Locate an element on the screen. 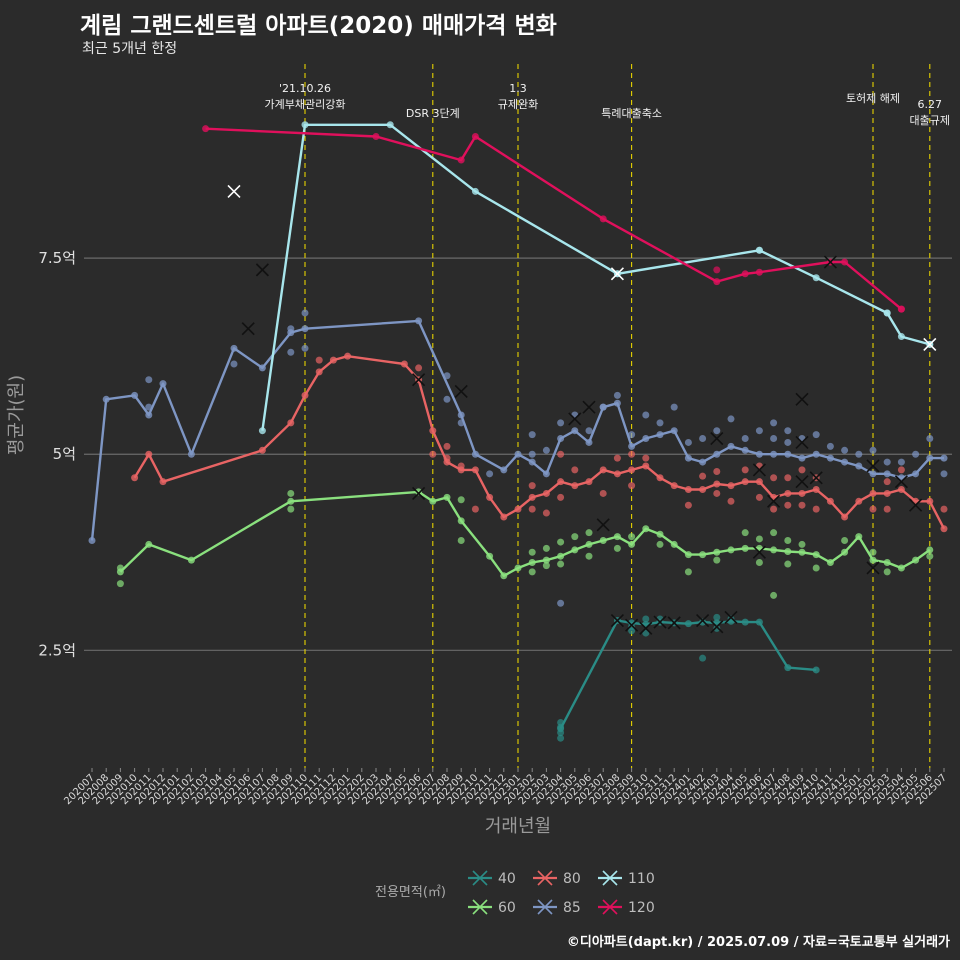 Image resolution: width=960 pixels, height=960 pixels. x-axis-label: 거래년월 is located at coordinates (518, 826).